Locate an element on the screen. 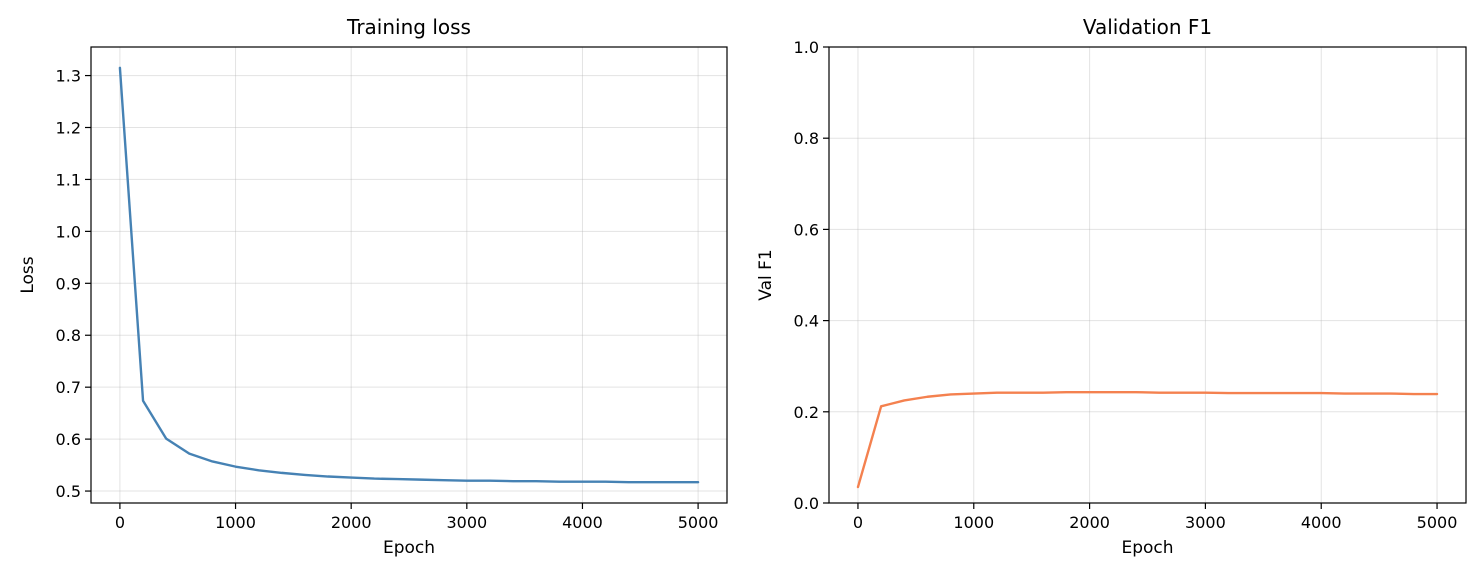 The height and width of the screenshot is (581, 1481). chart-1-y-tick-label: 0.6 is located at coordinates (68, 439).